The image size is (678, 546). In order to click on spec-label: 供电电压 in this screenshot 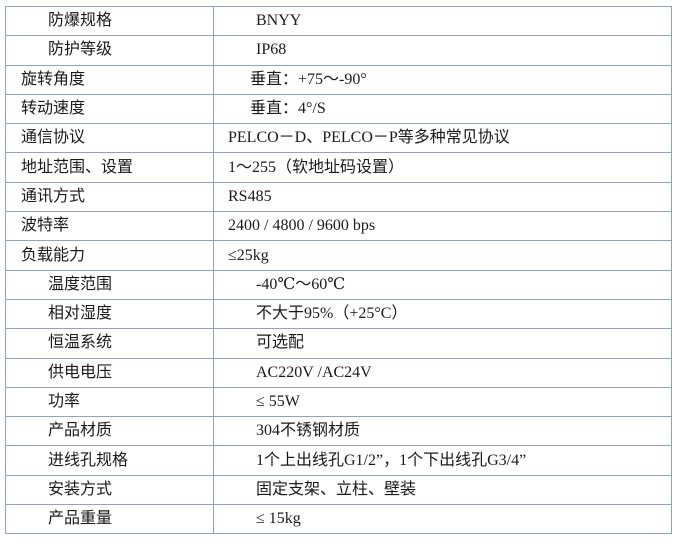, I will do `click(109, 372)`.